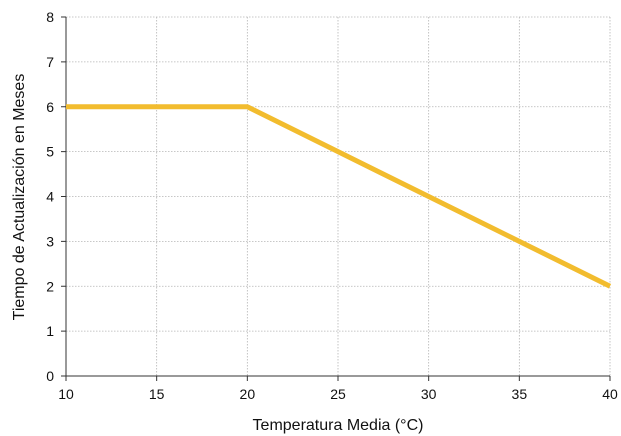 The width and height of the screenshot is (621, 436). What do you see at coordinates (19, 197) in the screenshot?
I see `y-axis-title: Tiempo de Actualización en Meses` at bounding box center [19, 197].